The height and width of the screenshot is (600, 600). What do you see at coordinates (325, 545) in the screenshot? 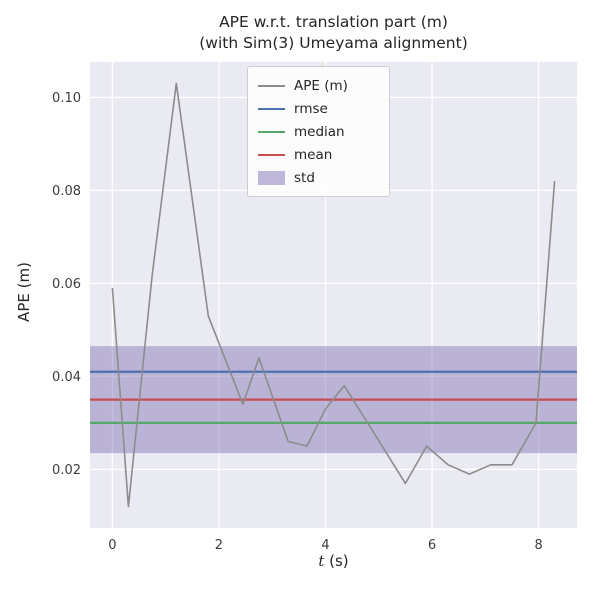
I see `x-tick-label: 4` at bounding box center [325, 545].